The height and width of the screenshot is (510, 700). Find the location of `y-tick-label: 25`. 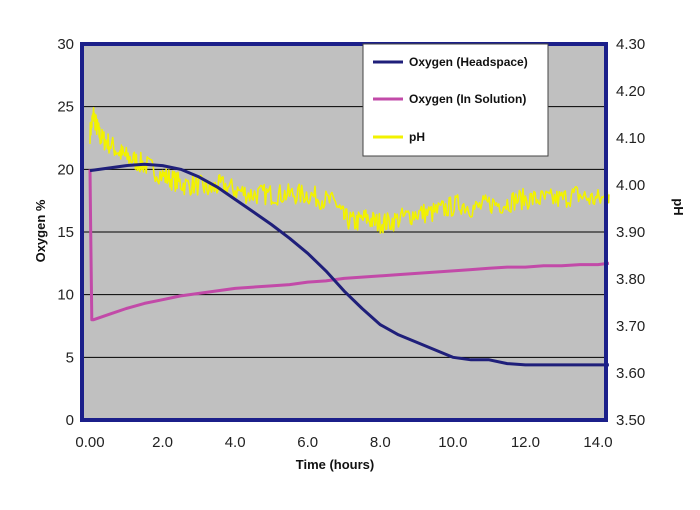

y-tick-label: 25 is located at coordinates (65, 107).